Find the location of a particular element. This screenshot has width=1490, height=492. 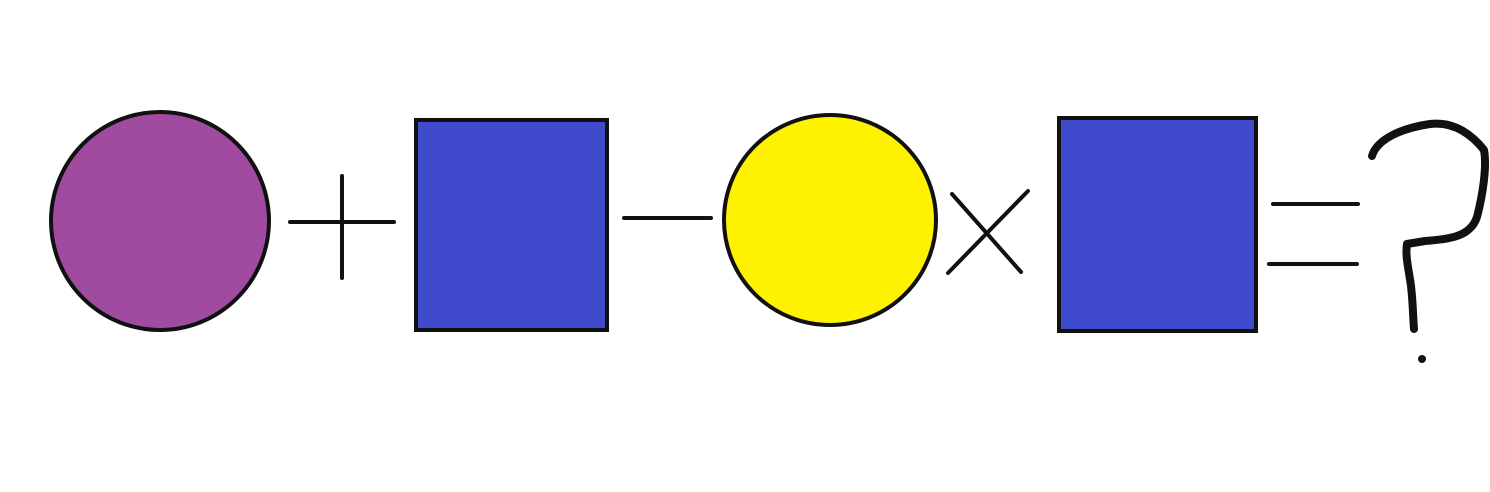

times-operator is located at coordinates (988, 232).